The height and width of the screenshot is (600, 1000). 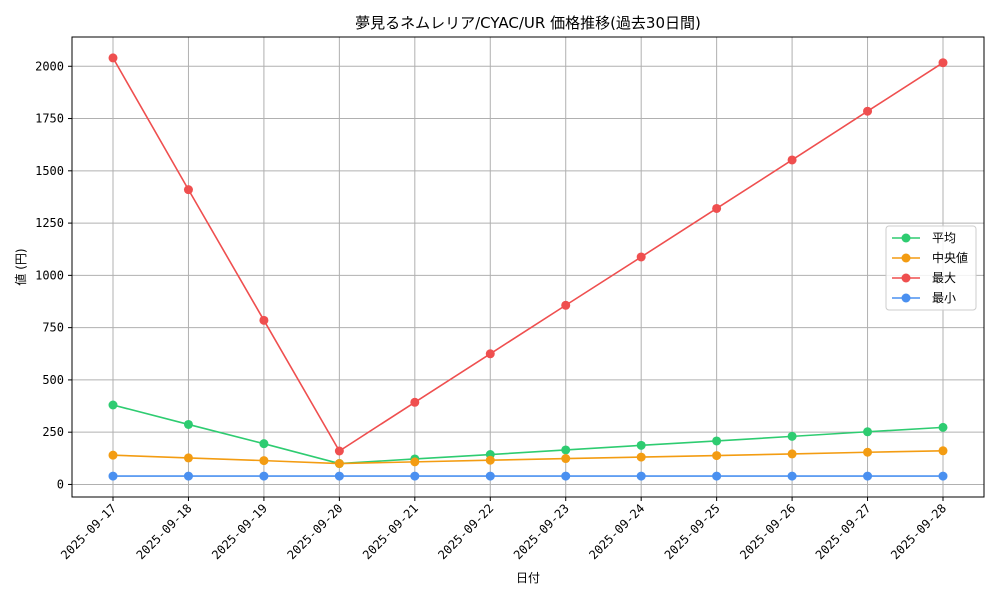 What do you see at coordinates (944, 238) in the screenshot?
I see `legend-label: 平均` at bounding box center [944, 238].